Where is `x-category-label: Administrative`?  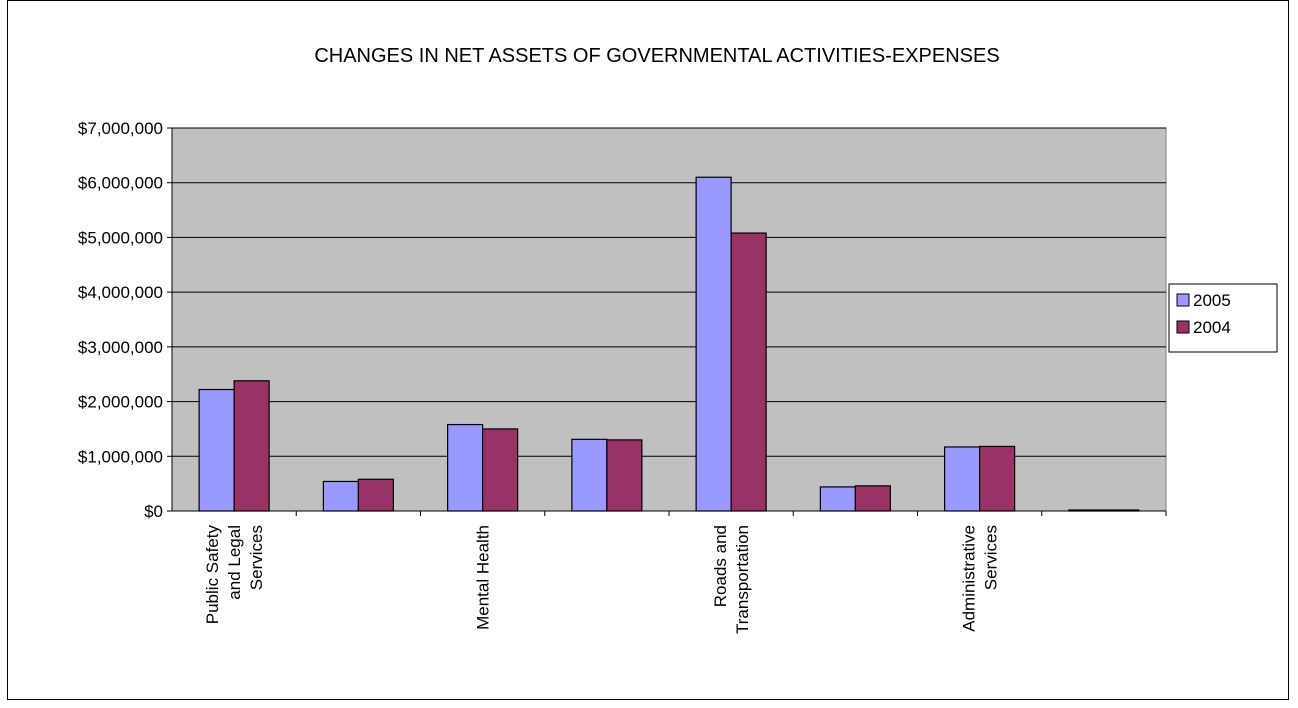 x-category-label: Administrative is located at coordinates (969, 578).